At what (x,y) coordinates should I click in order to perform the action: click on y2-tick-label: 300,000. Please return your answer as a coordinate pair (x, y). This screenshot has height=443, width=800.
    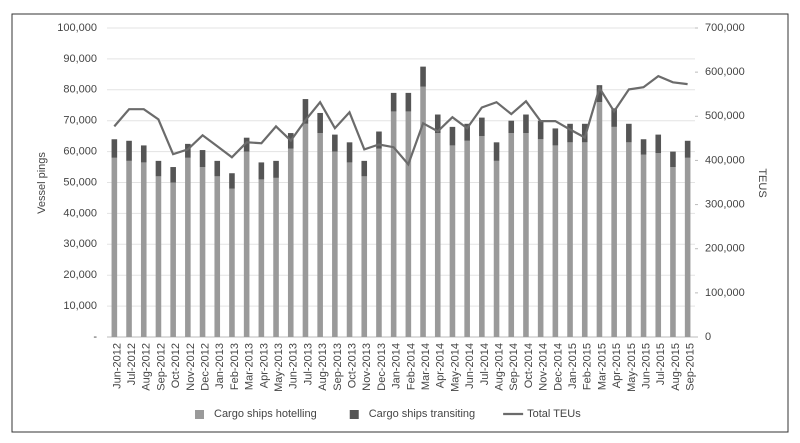
    Looking at the image, I should click on (725, 204).